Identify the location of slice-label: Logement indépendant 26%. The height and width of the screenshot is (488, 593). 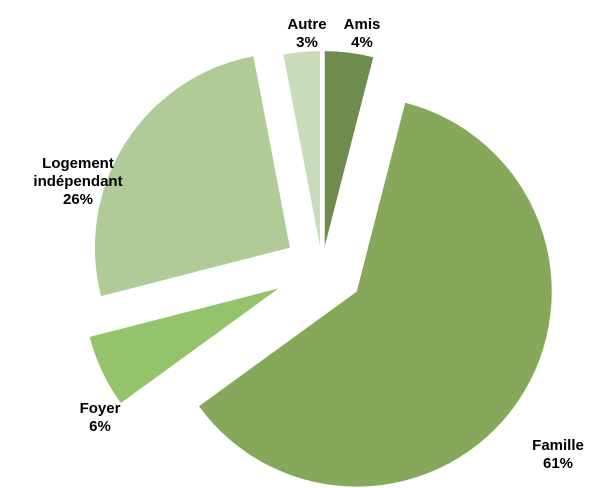
(78, 182).